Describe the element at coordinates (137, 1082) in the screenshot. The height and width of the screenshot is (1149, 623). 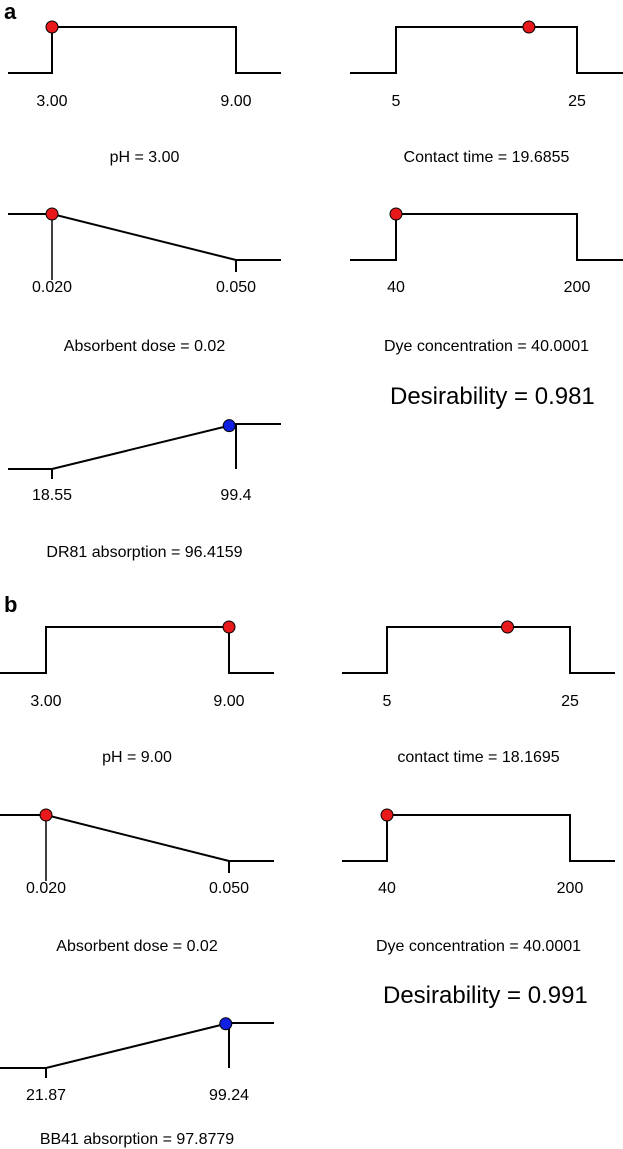
I see `factor-absorption-b: 21.87 99.24 BB41 absorption = 97.8779` at that location.